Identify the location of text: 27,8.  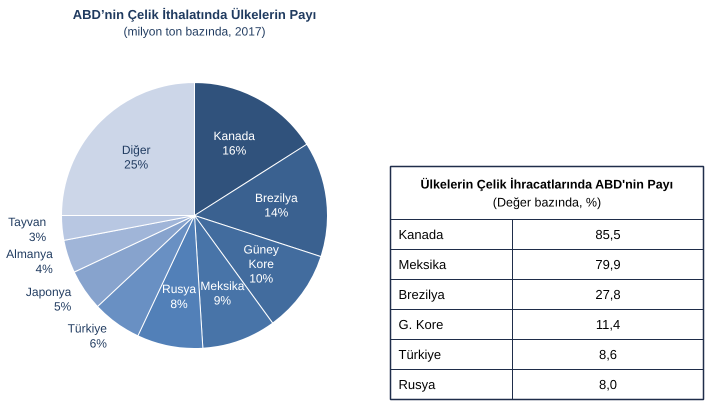
(608, 294).